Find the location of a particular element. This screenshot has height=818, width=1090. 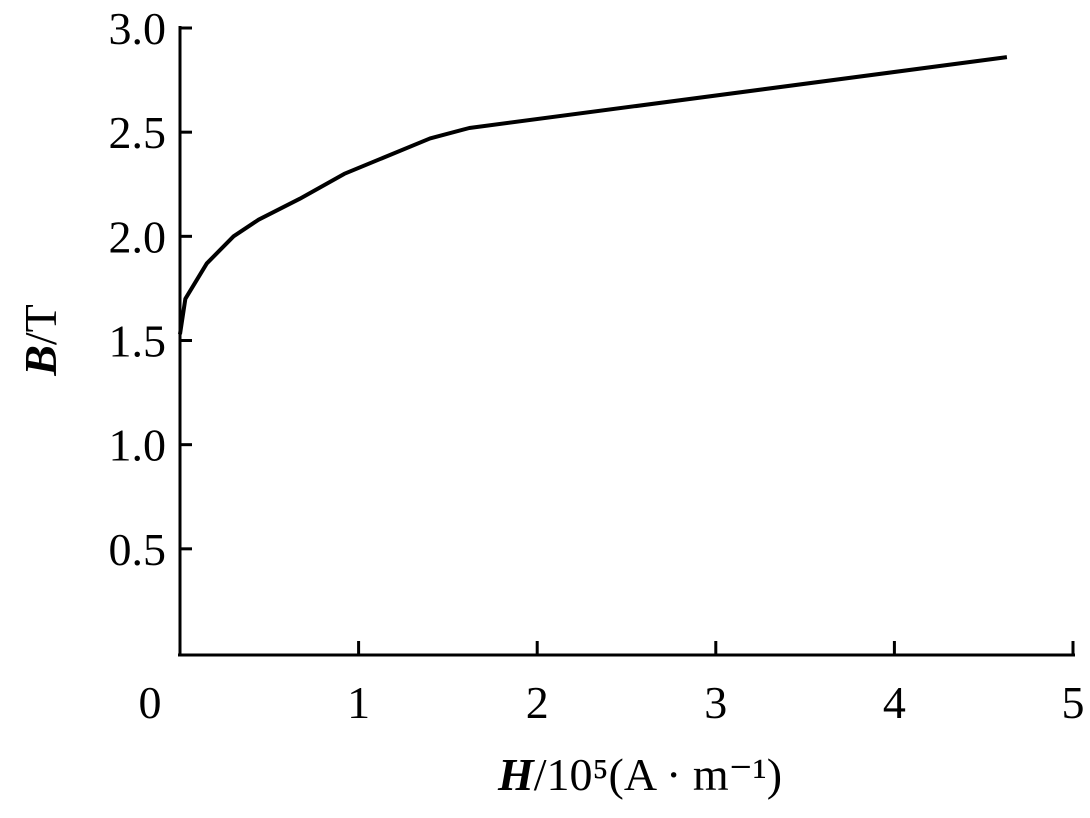

y-tick-label: 2.5 is located at coordinates (138, 132).